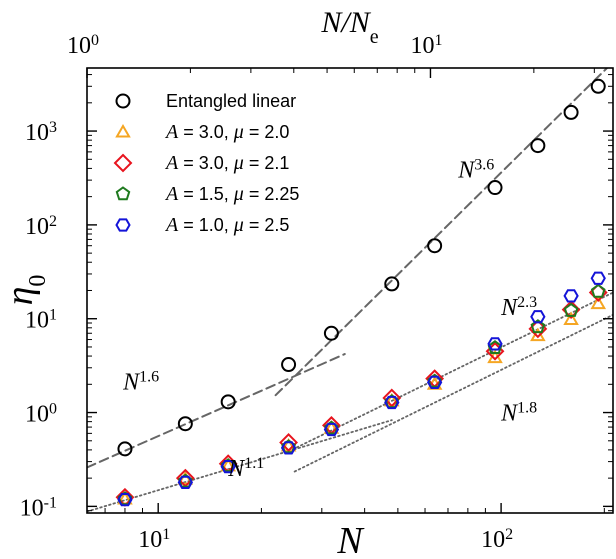 This screenshot has height=559, width=616. What do you see at coordinates (497, 540) in the screenshot?
I see `x-tick-label: 10²` at bounding box center [497, 540].